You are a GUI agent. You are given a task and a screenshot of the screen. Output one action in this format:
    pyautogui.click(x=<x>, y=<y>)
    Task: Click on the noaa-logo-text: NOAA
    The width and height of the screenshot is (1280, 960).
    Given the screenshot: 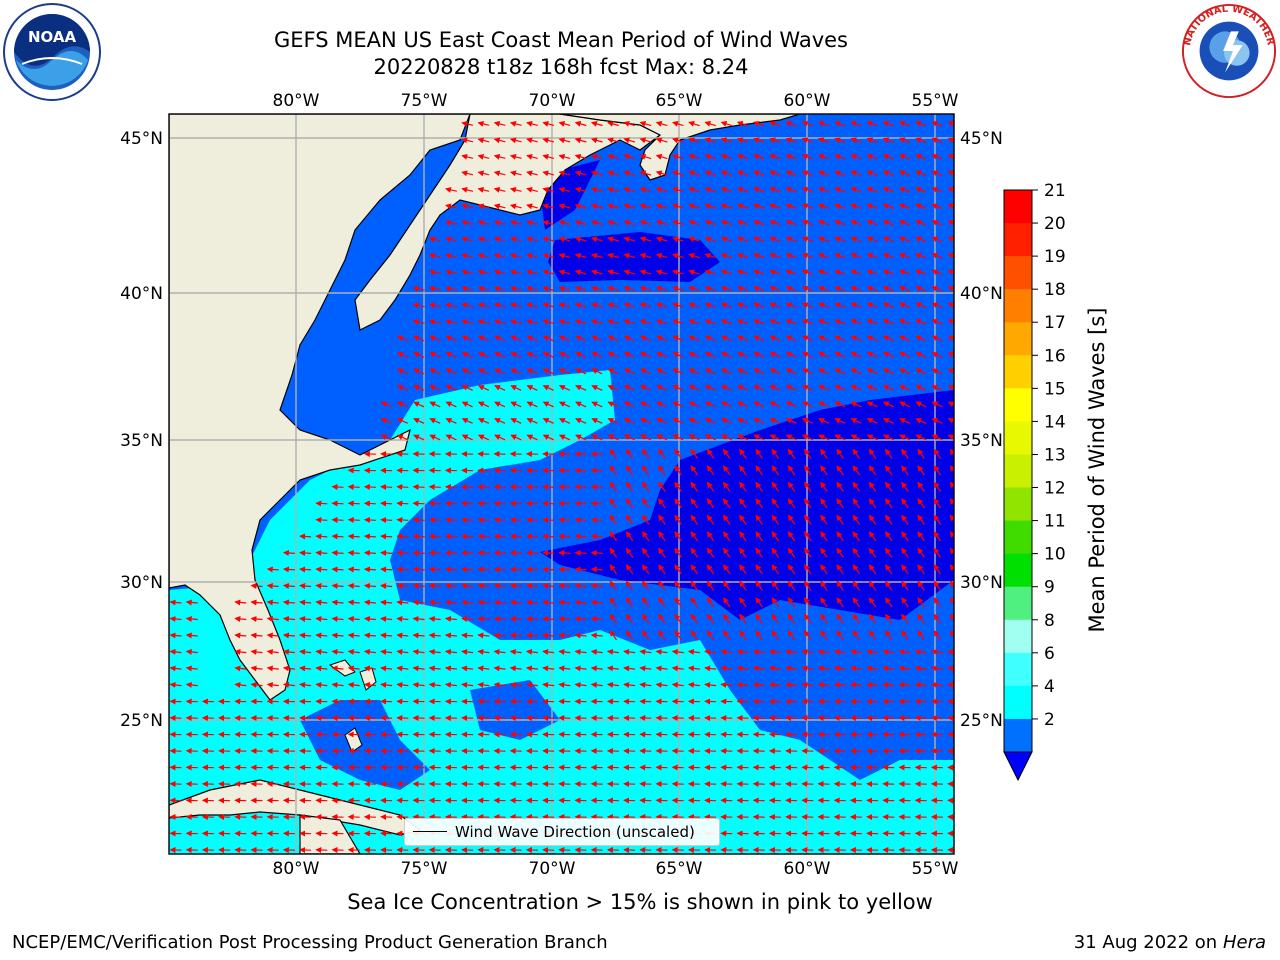 What is the action you would take?
    pyautogui.click(x=52, y=37)
    